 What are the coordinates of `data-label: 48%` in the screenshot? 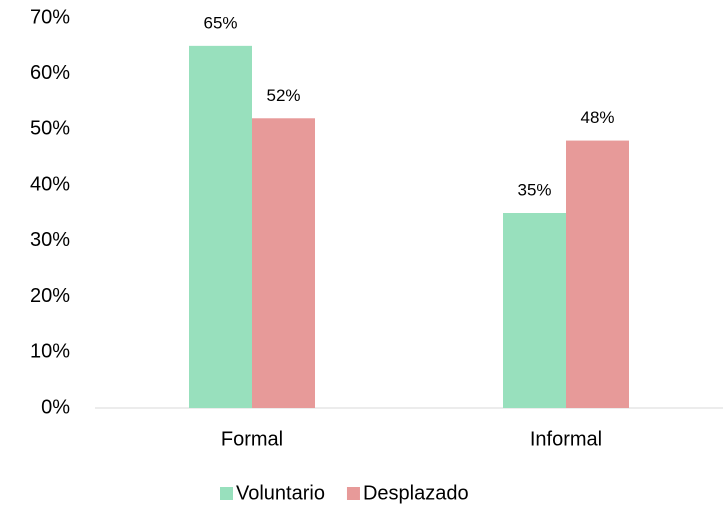 It's located at (597, 117).